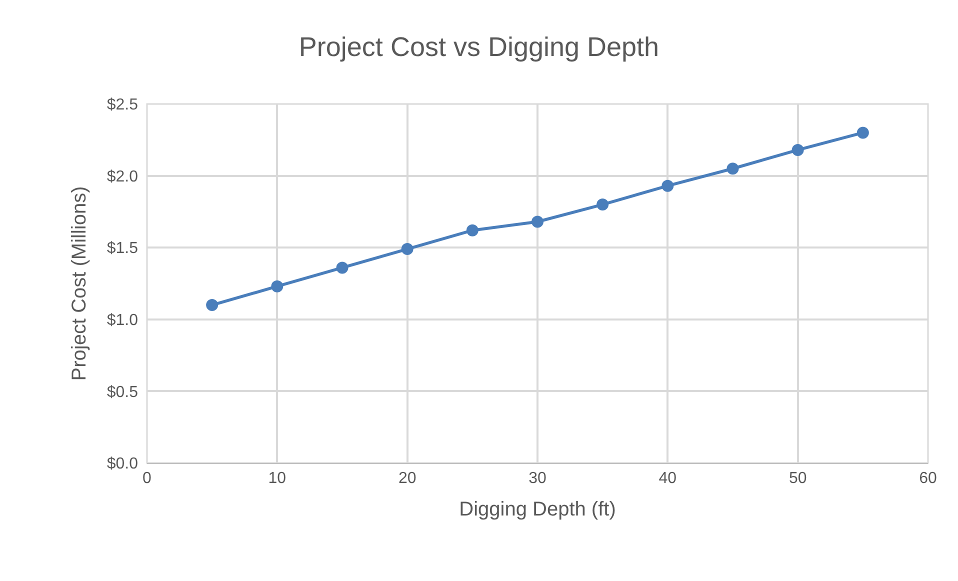  Describe the element at coordinates (122, 320) in the screenshot. I see `y-tick-label: $1.0` at that location.